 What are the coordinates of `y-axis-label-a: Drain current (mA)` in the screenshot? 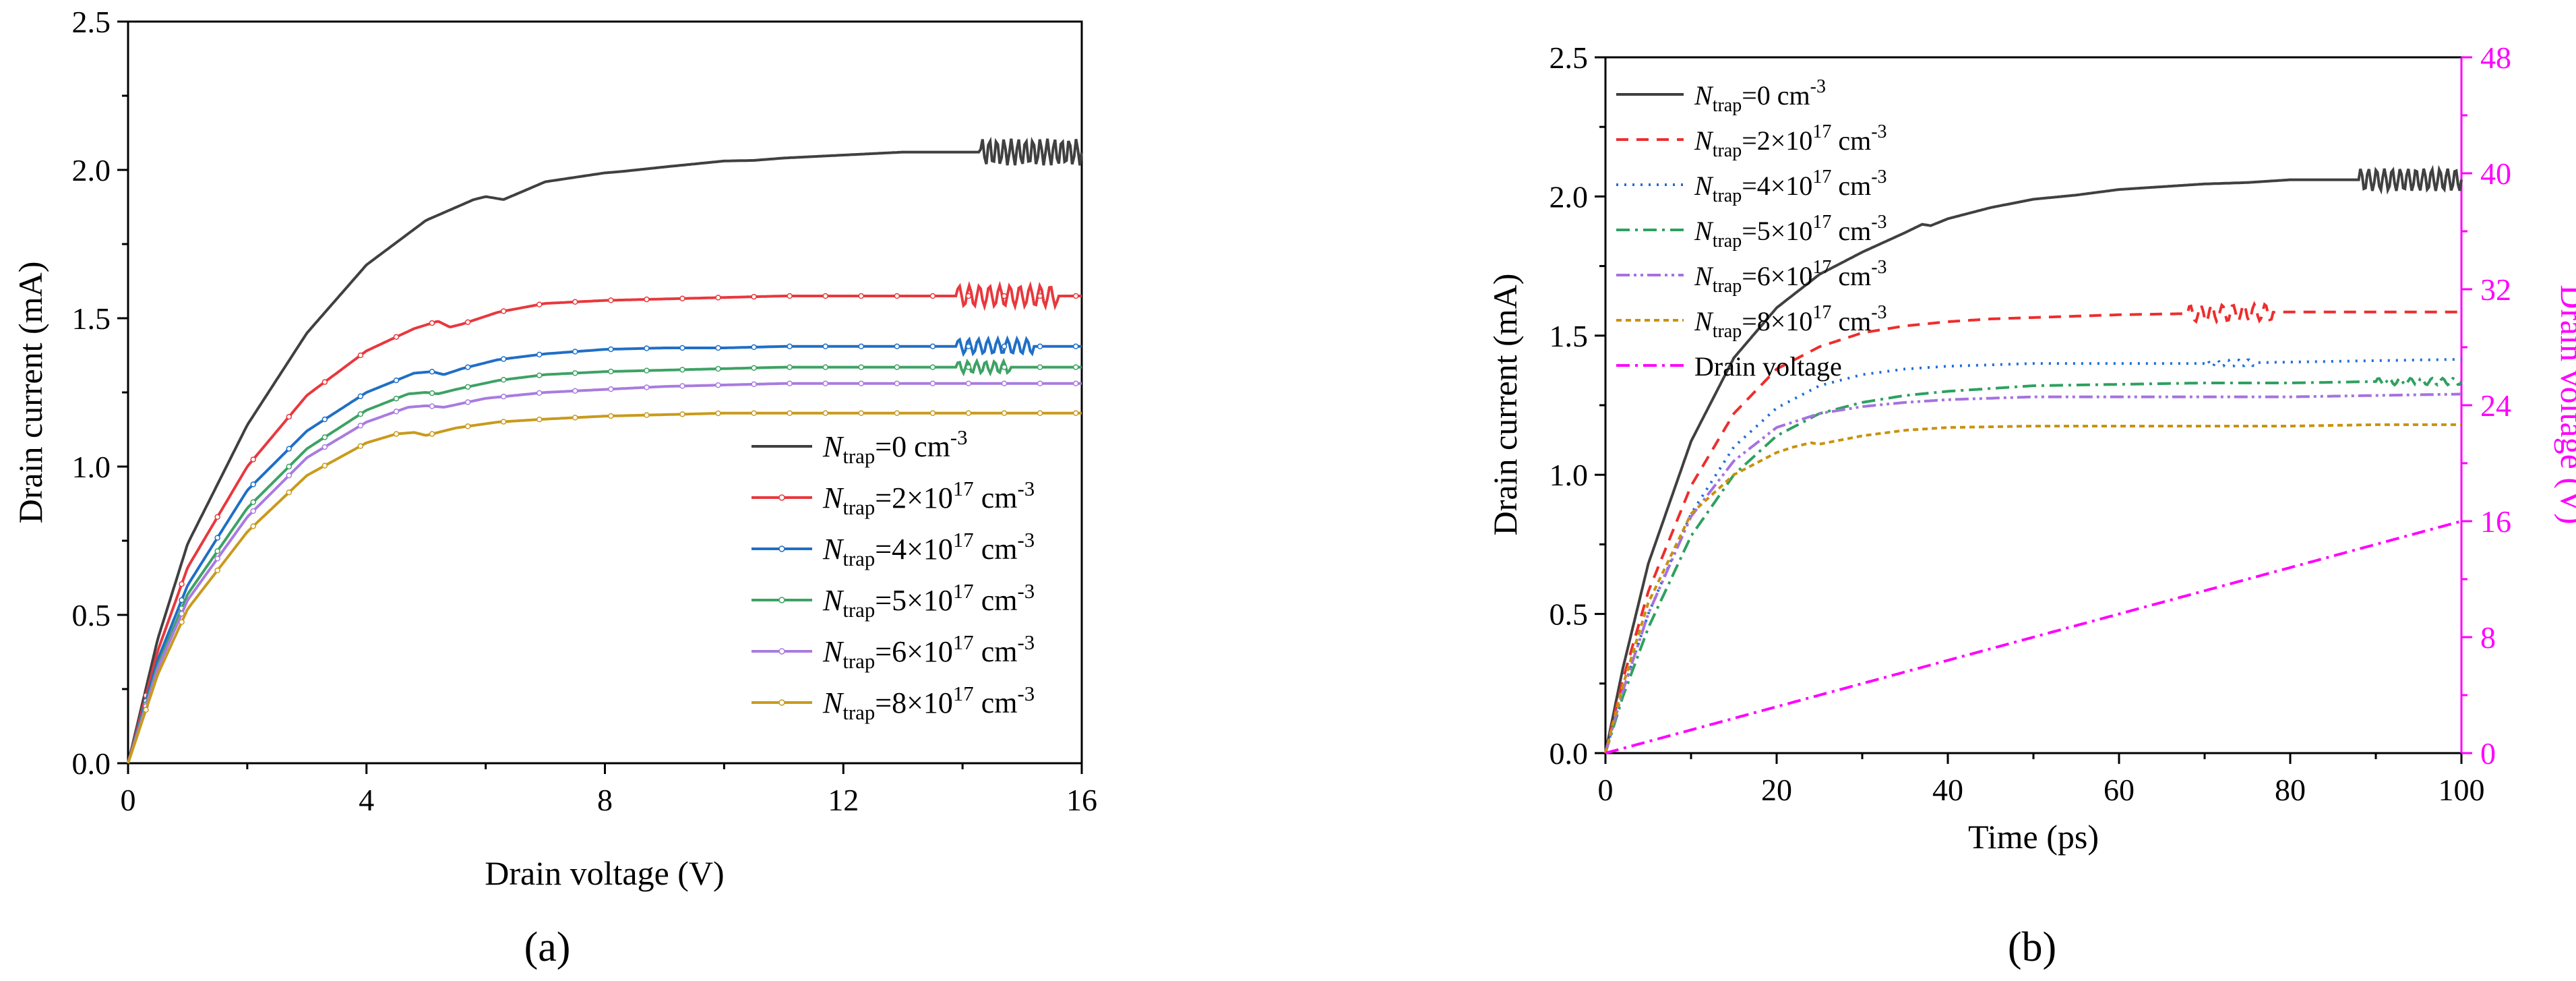 It's located at (30, 393).